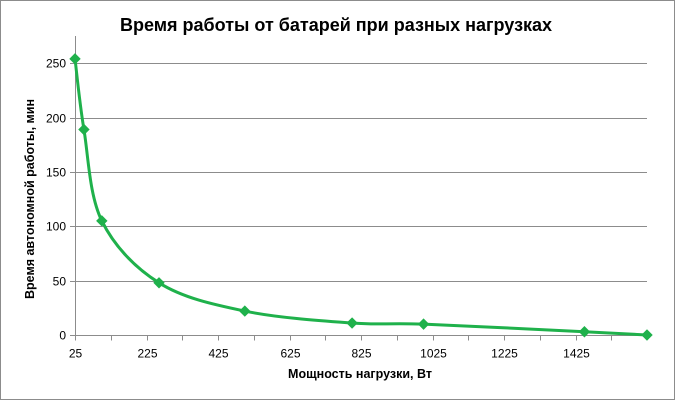 This screenshot has width=675, height=400. What do you see at coordinates (218, 354) in the screenshot?
I see `x-tick-label-425: 425` at bounding box center [218, 354].